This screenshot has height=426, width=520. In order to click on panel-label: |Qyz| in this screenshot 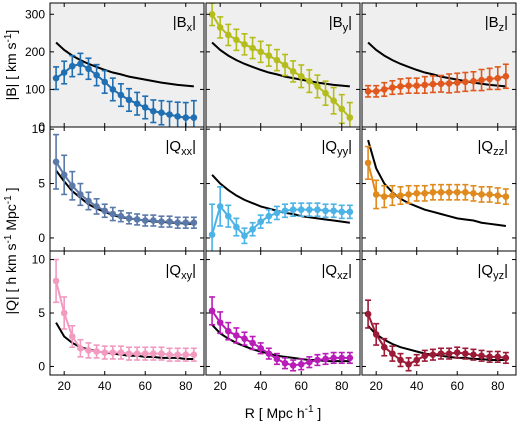, I will do `click(493, 272)`.